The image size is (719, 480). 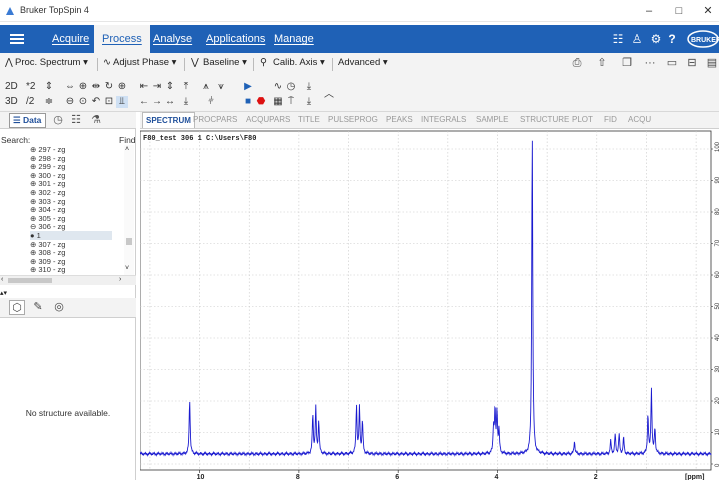 I want to click on menu-analyse: Analyse, so click(x=173, y=39).